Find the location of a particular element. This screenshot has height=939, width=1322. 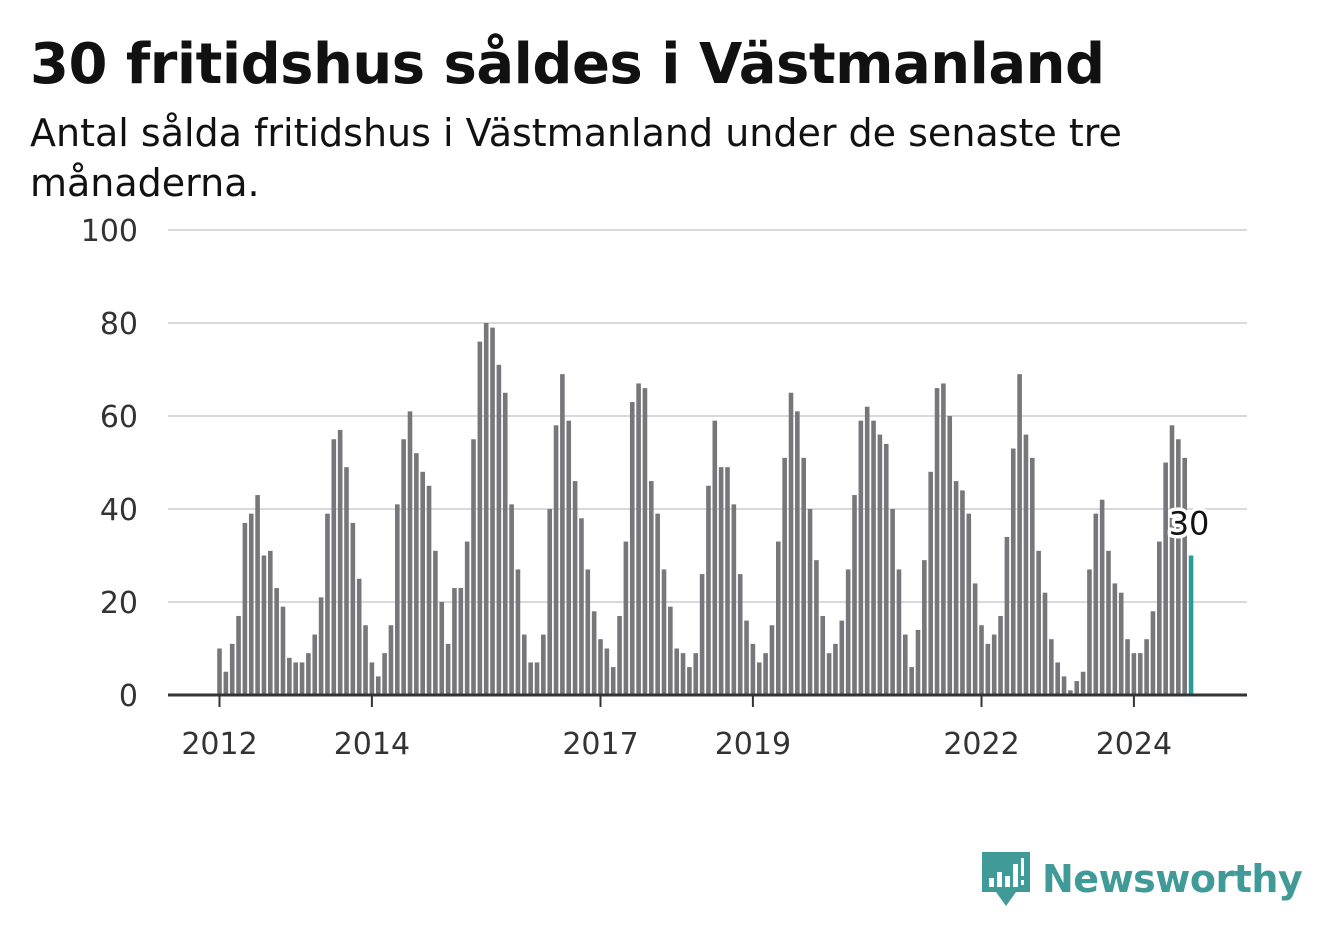

x-tick-label: 2019 is located at coordinates (753, 744).